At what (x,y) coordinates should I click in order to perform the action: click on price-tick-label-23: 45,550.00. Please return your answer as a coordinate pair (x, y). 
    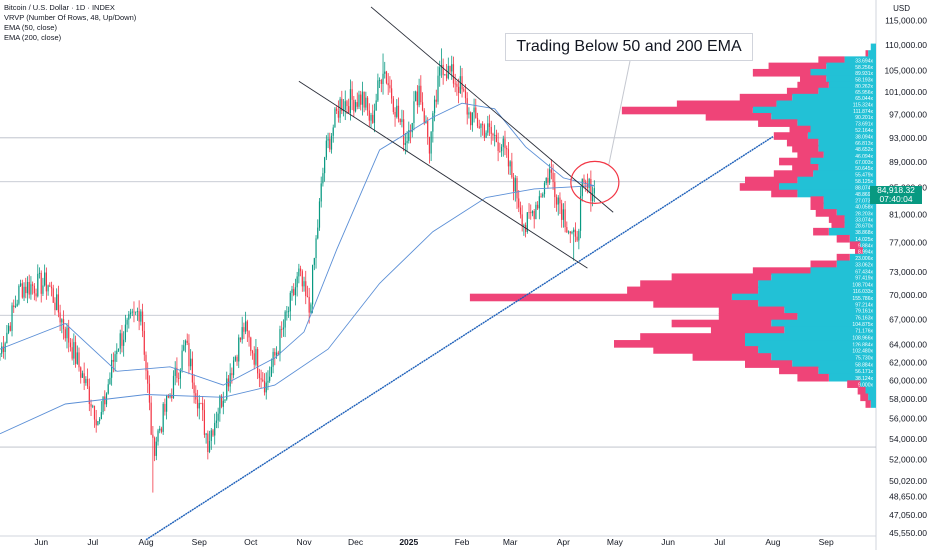
    Looking at the image, I should click on (908, 533).